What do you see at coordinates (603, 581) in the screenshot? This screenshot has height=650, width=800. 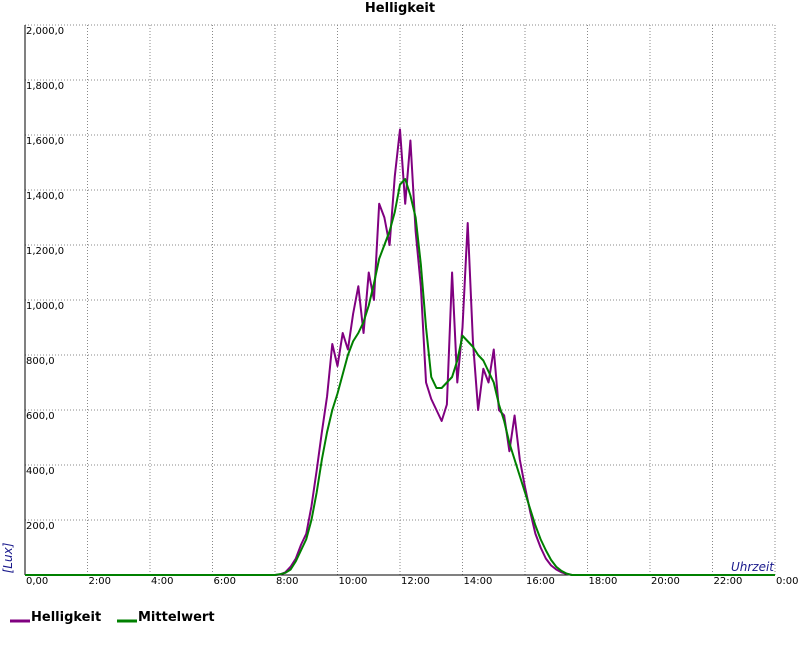 I see `x-tick-label: 18:00` at bounding box center [603, 581].